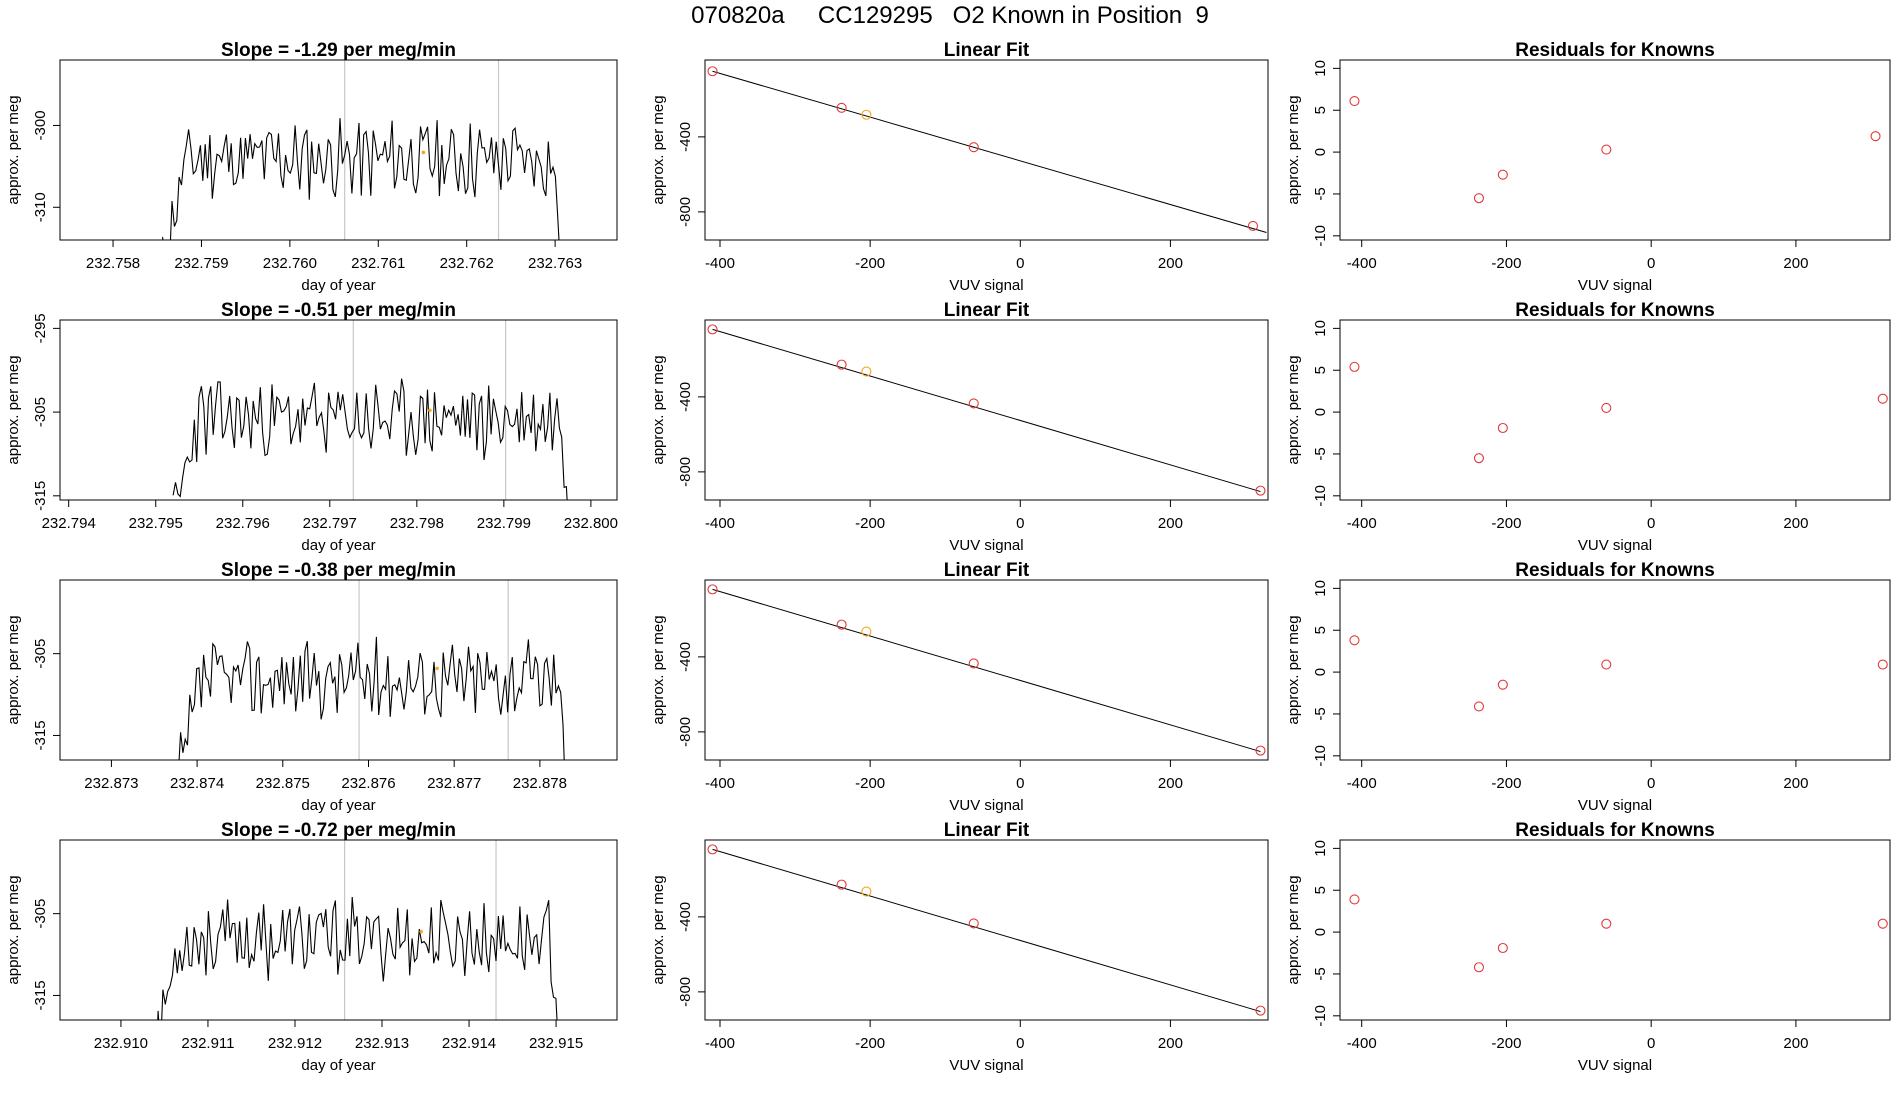 The image size is (1900, 1100). Describe the element at coordinates (338, 570) in the screenshot. I see `panel-title: Slope = -0.38 per meg/min` at that location.